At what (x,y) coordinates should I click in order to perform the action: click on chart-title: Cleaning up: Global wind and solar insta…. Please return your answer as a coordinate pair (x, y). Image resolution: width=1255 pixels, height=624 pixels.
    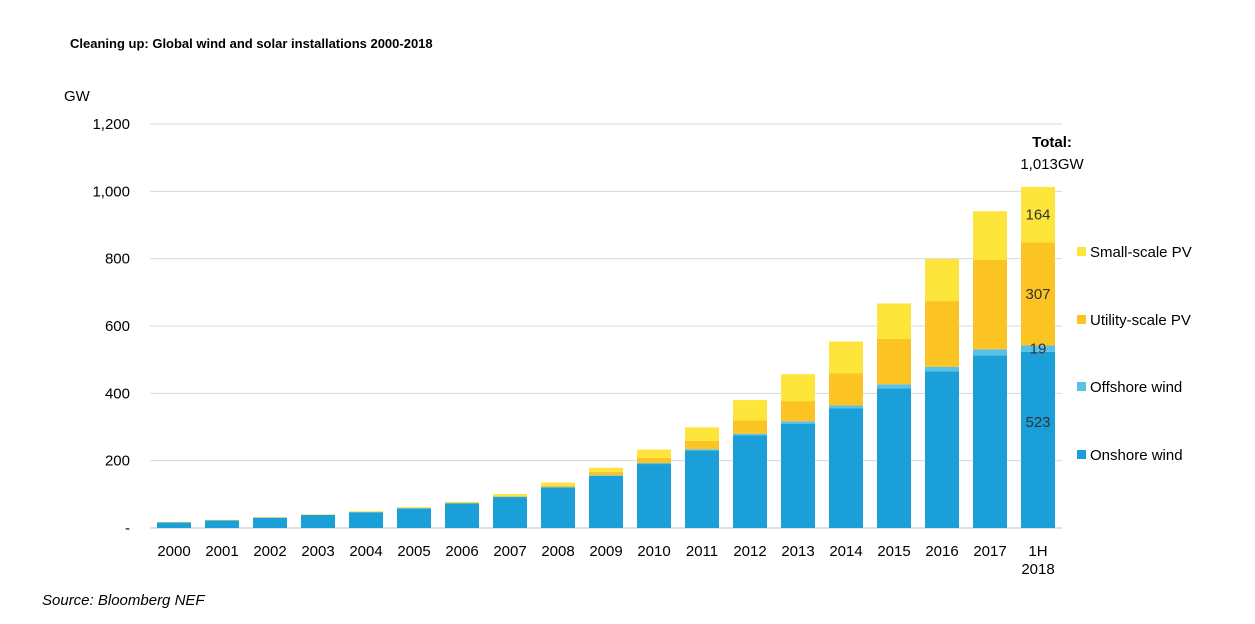
    Looking at the image, I should click on (251, 43).